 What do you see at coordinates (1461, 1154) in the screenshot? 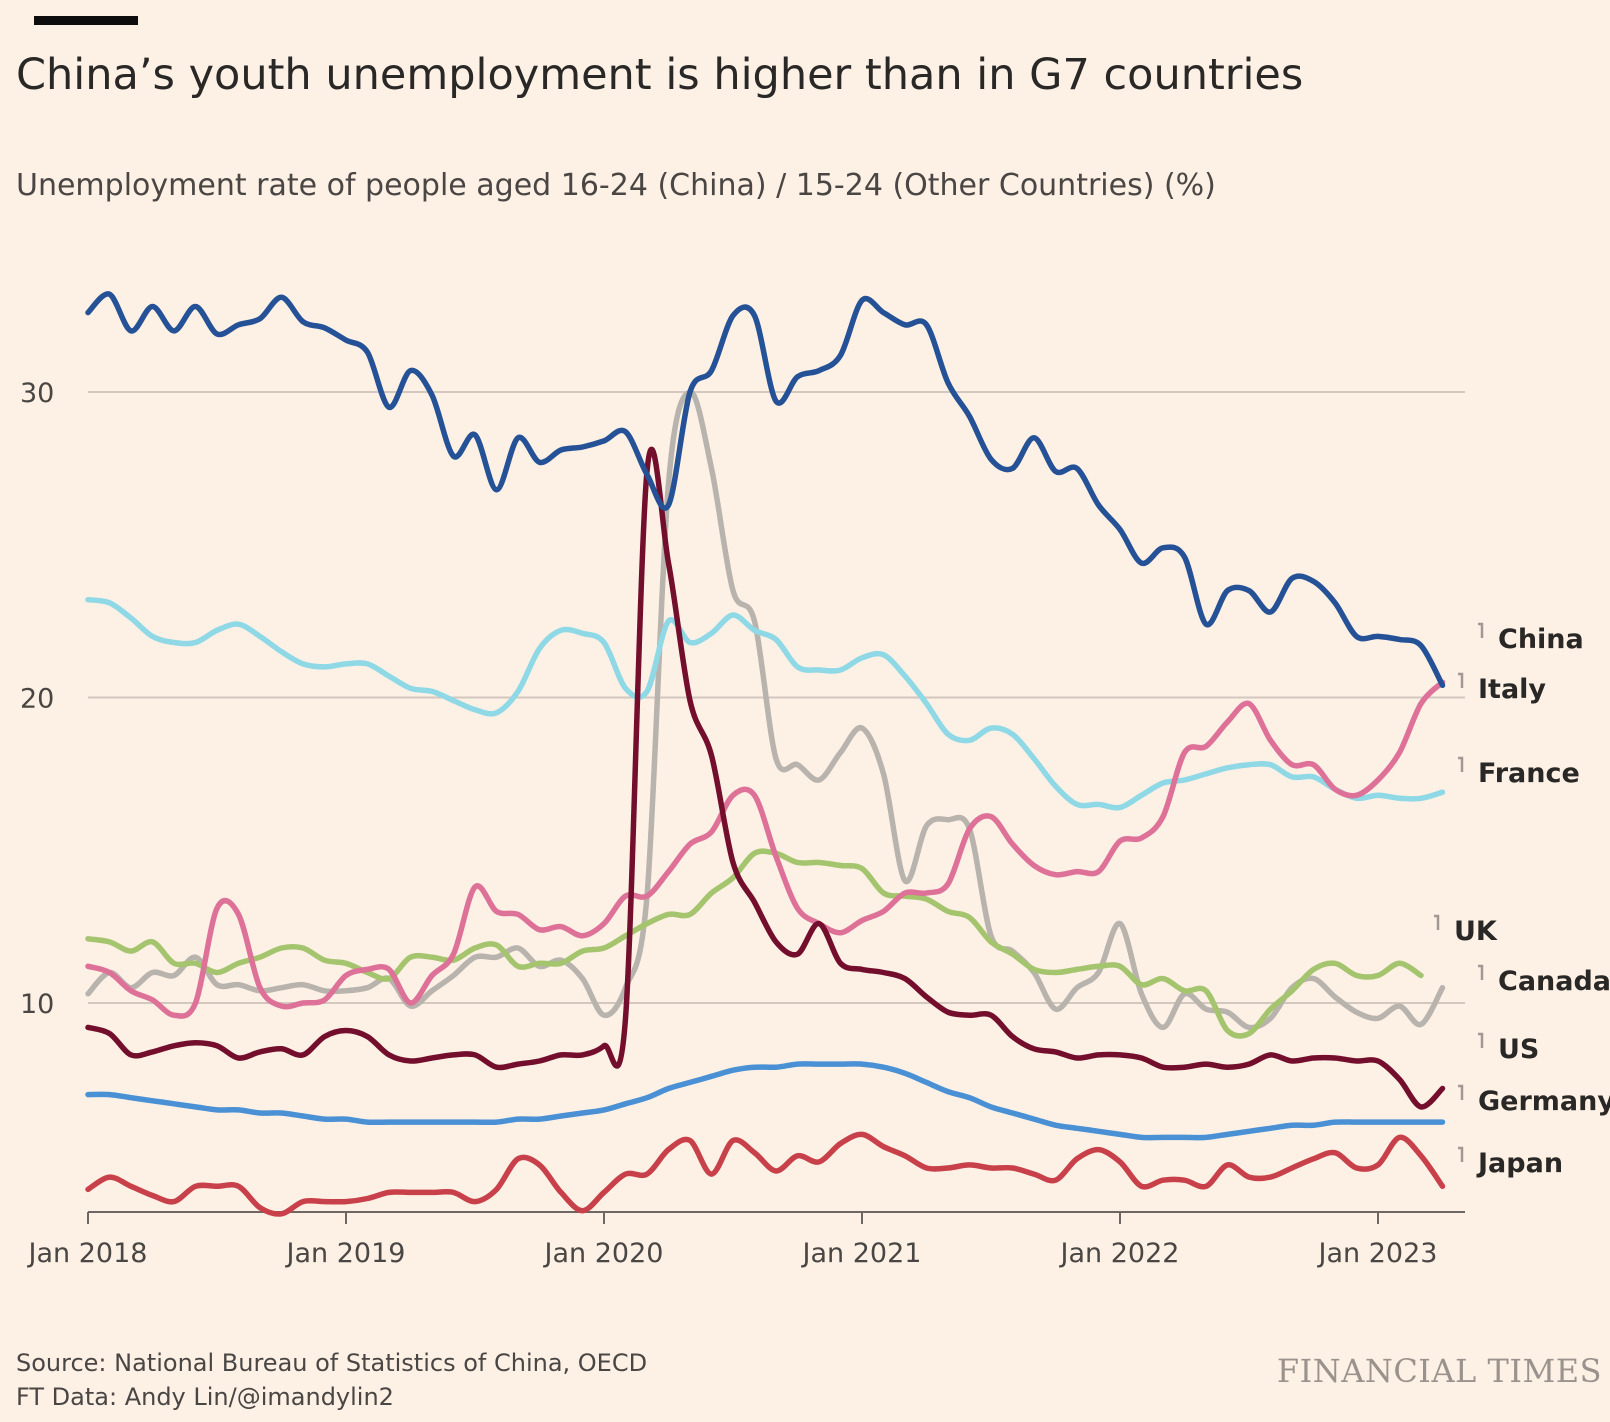
I see `label-connector-japan` at bounding box center [1461, 1154].